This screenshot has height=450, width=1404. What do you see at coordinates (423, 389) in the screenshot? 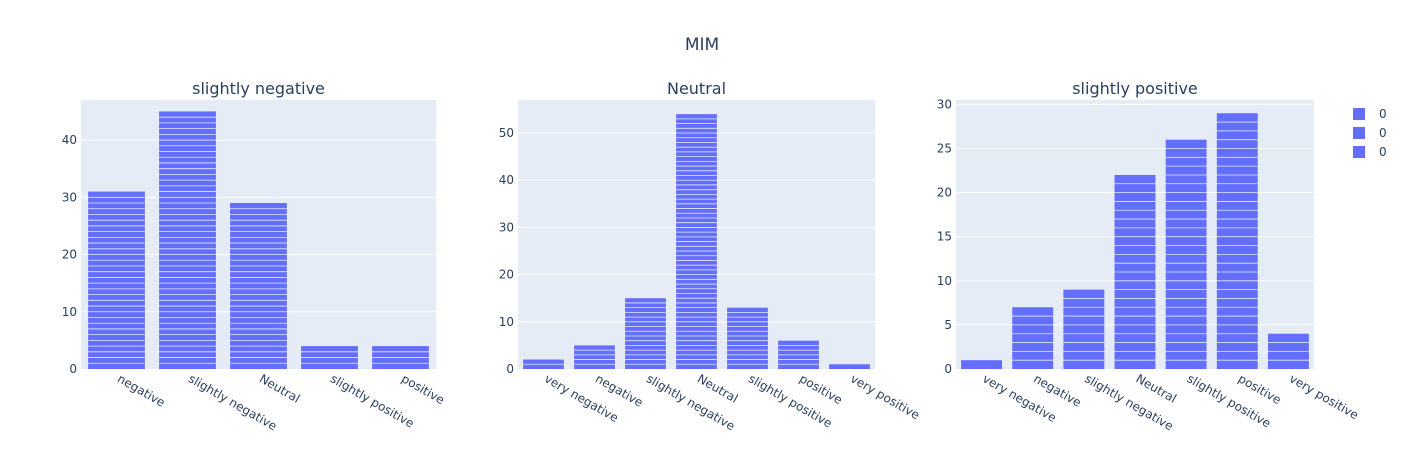
I see `x-tick-label: positive` at bounding box center [423, 389].